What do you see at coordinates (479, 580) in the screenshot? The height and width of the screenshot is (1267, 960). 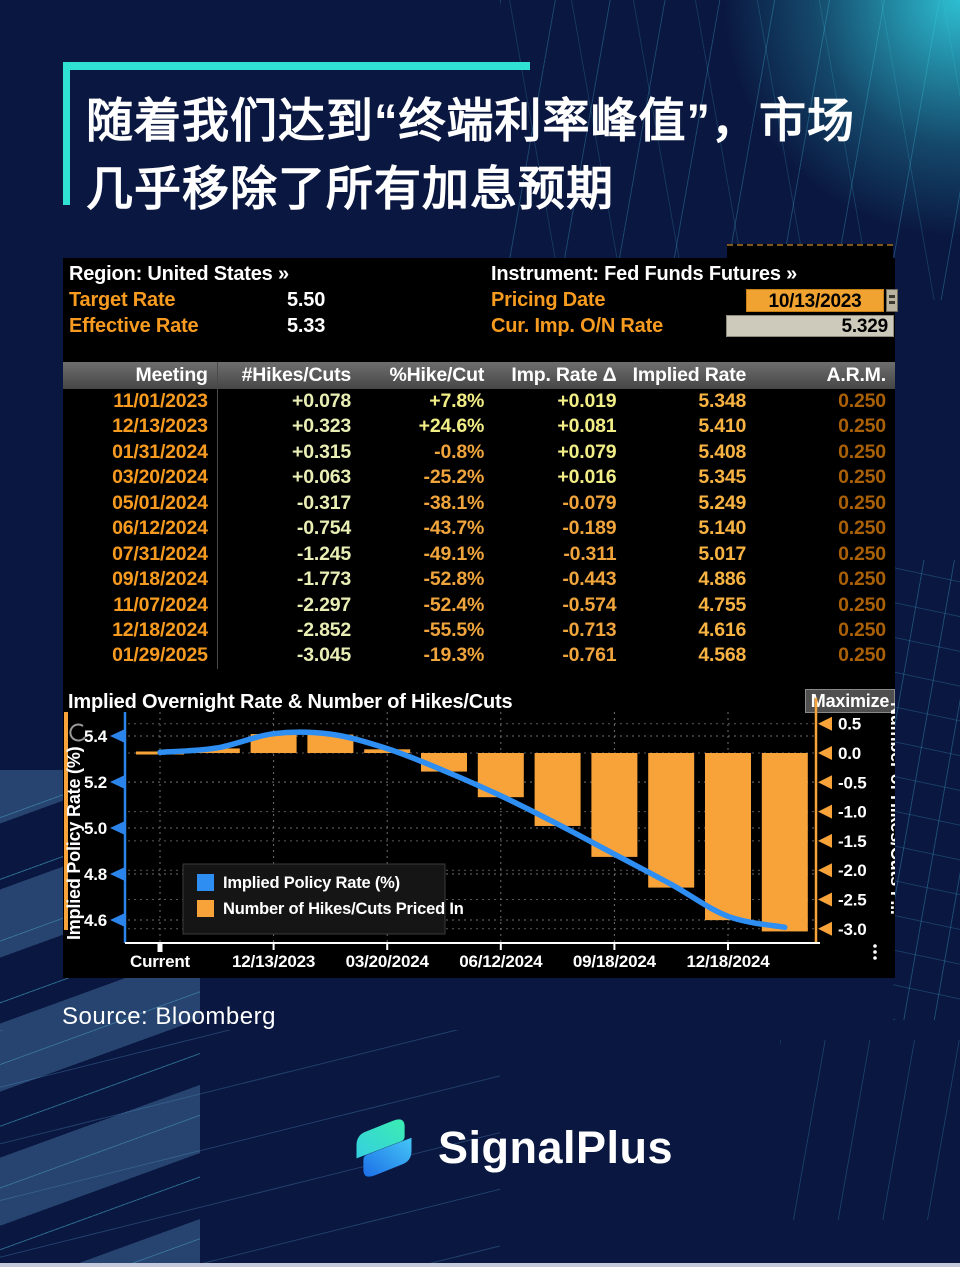 I see `table-row: 09/18/2024 -1.773 -52.8% -0.443 4.886 0.250` at bounding box center [479, 580].